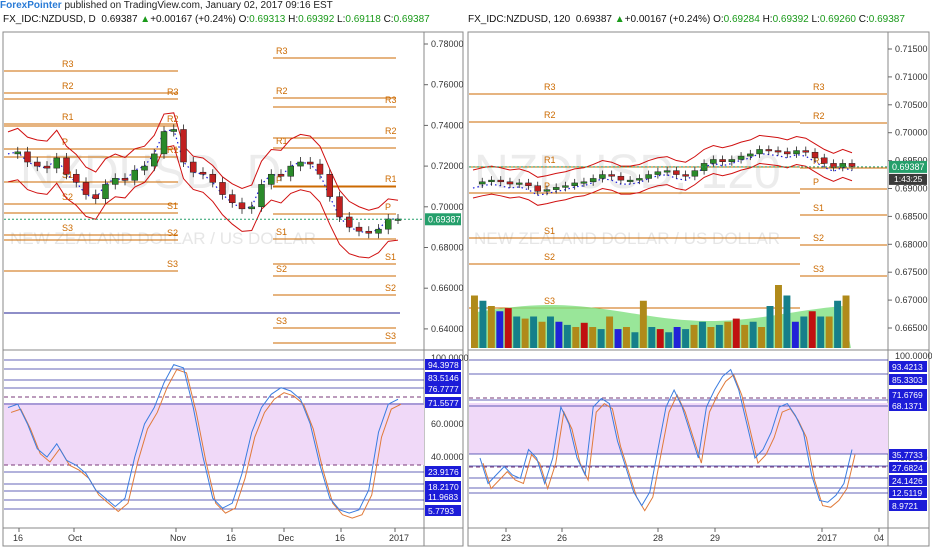 The width and height of the screenshot is (932, 550). Describe the element at coordinates (282, 91) in the screenshot. I see `left-pivot-label: R2` at that location.